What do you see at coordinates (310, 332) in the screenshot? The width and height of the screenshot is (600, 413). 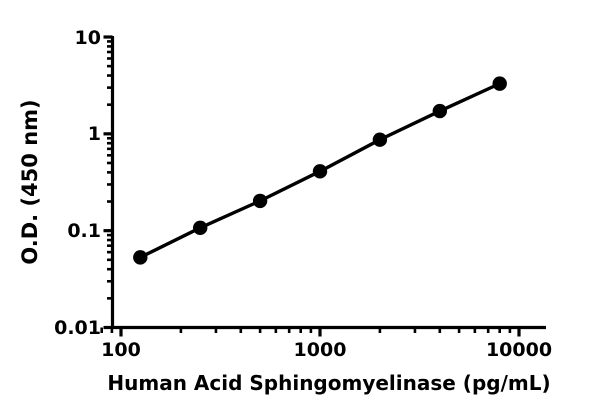 I see `x-axis-ticks` at bounding box center [310, 332].